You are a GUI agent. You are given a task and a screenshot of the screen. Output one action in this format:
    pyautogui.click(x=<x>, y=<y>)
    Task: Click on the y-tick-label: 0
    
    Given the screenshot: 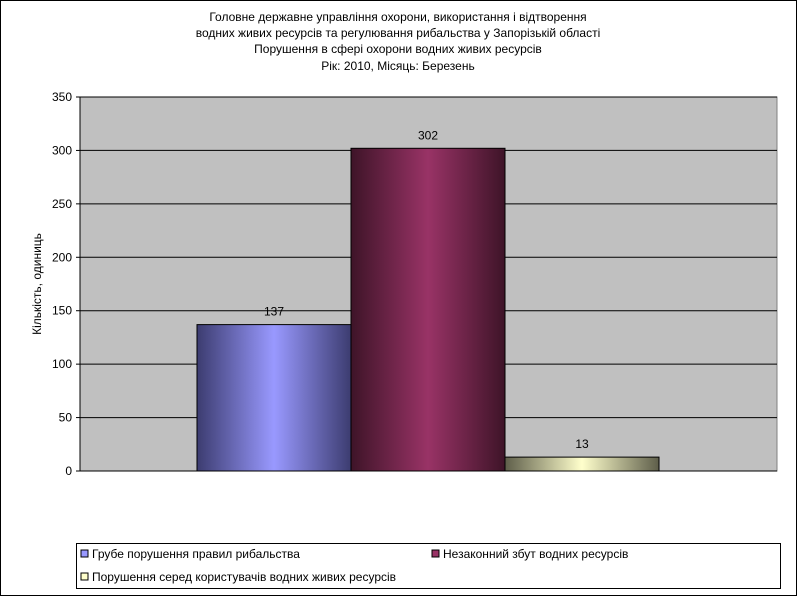 What is the action you would take?
    pyautogui.click(x=68, y=471)
    